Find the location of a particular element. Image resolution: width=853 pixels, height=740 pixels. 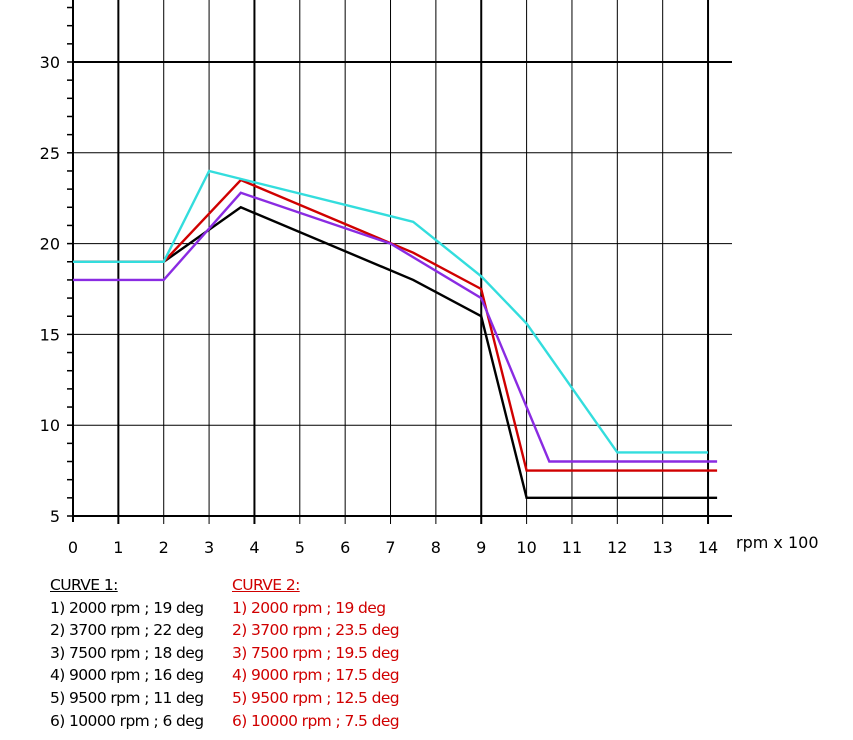

y-tick-label: 10 is located at coordinates (50, 425).